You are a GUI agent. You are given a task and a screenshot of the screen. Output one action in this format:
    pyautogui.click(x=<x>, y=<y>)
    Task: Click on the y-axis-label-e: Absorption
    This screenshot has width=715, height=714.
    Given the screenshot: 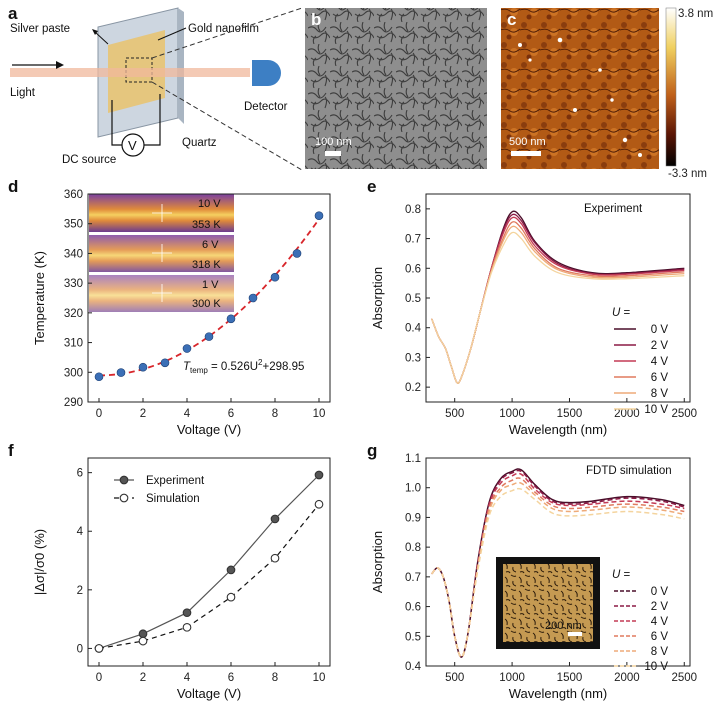 What is the action you would take?
    pyautogui.click(x=377, y=298)
    